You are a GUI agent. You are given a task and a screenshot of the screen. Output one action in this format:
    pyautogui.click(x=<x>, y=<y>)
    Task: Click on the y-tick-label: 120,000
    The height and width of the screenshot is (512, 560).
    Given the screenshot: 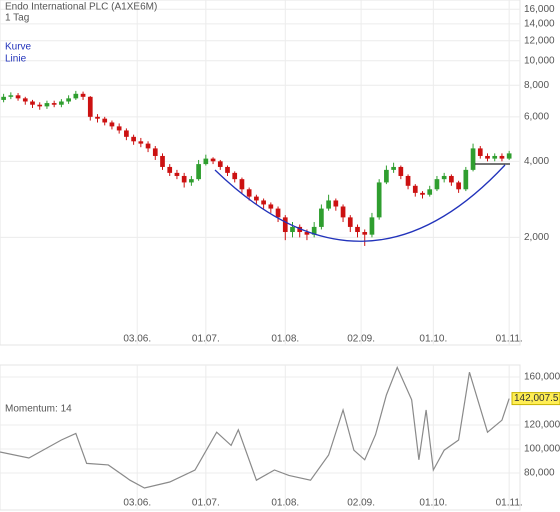 What is the action you would take?
    pyautogui.click(x=542, y=425)
    